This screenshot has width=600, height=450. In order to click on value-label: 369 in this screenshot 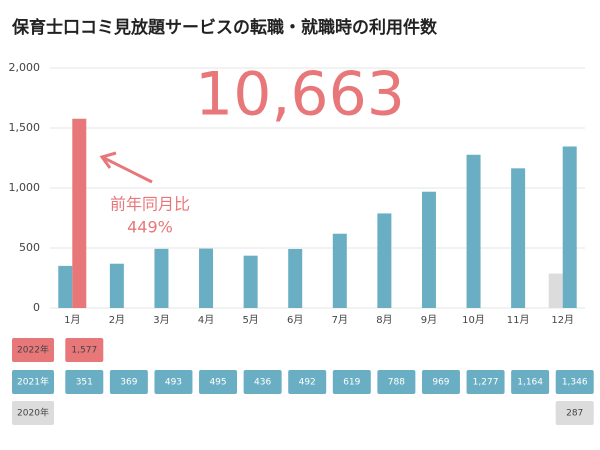, I will do `click(128, 383)`.